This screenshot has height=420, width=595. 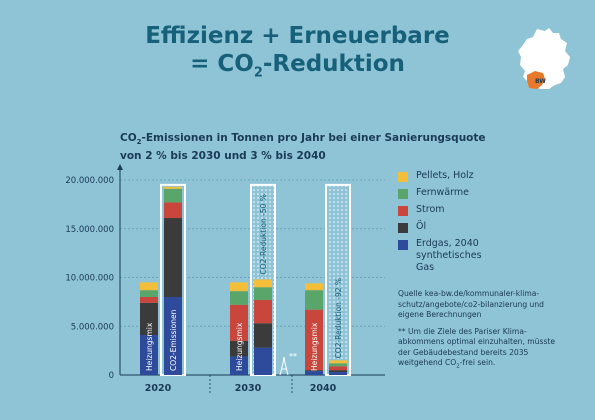 What do you see at coordinates (297, 66) in the screenshot?
I see `title-line-2: = CO2-Reduktion` at bounding box center [297, 66].